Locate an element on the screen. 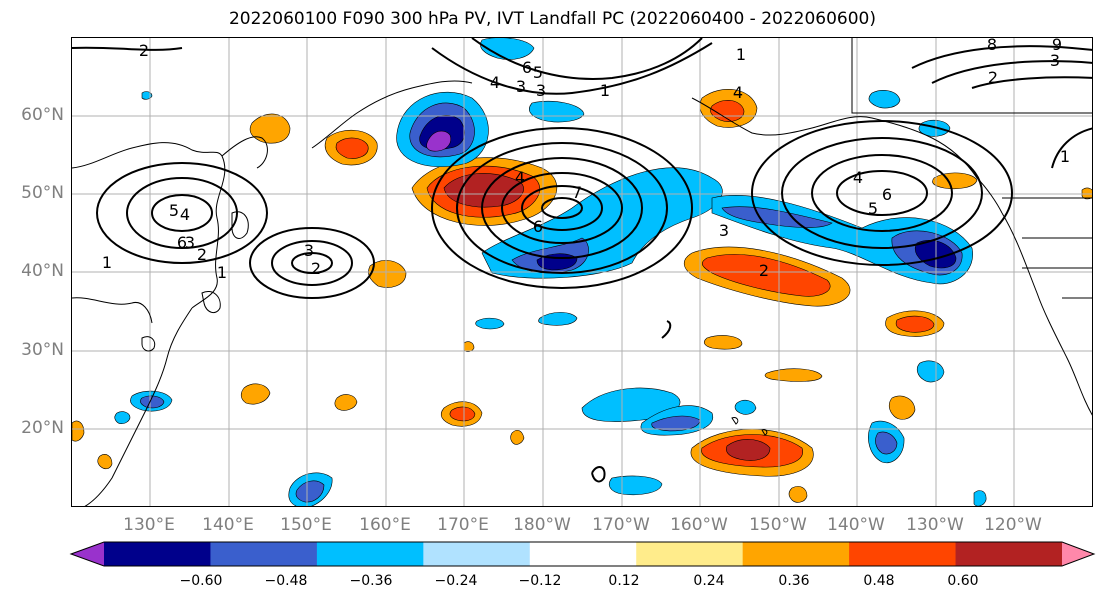 The height and width of the screenshot is (601, 1105). lon-label: 160°E is located at coordinates (385, 525).